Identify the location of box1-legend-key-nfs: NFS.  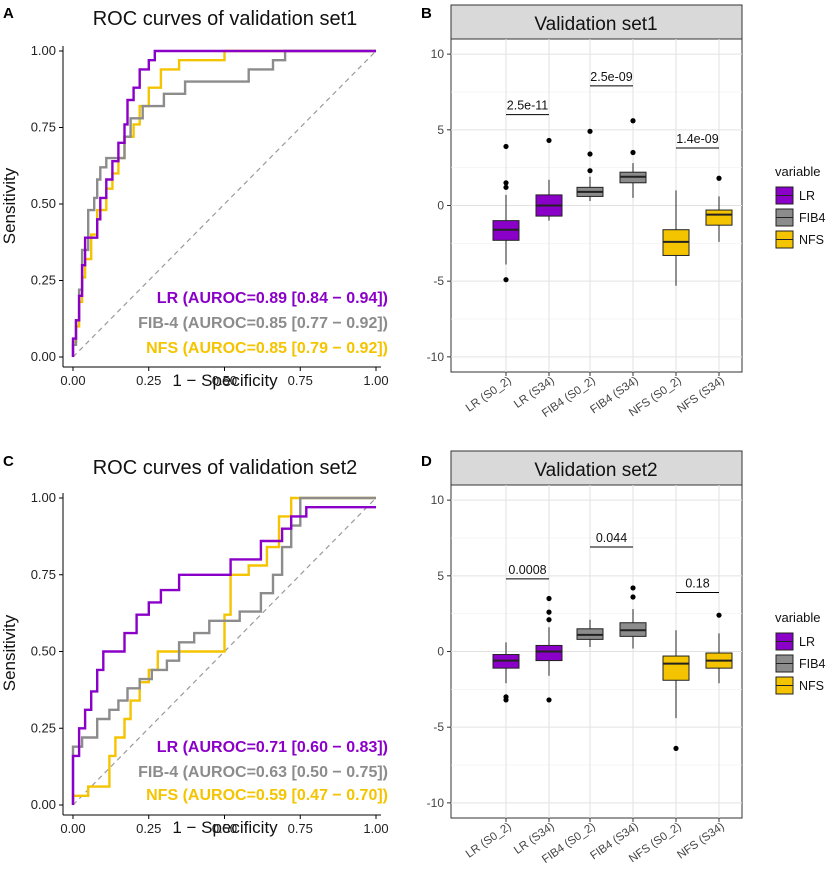
(799, 239).